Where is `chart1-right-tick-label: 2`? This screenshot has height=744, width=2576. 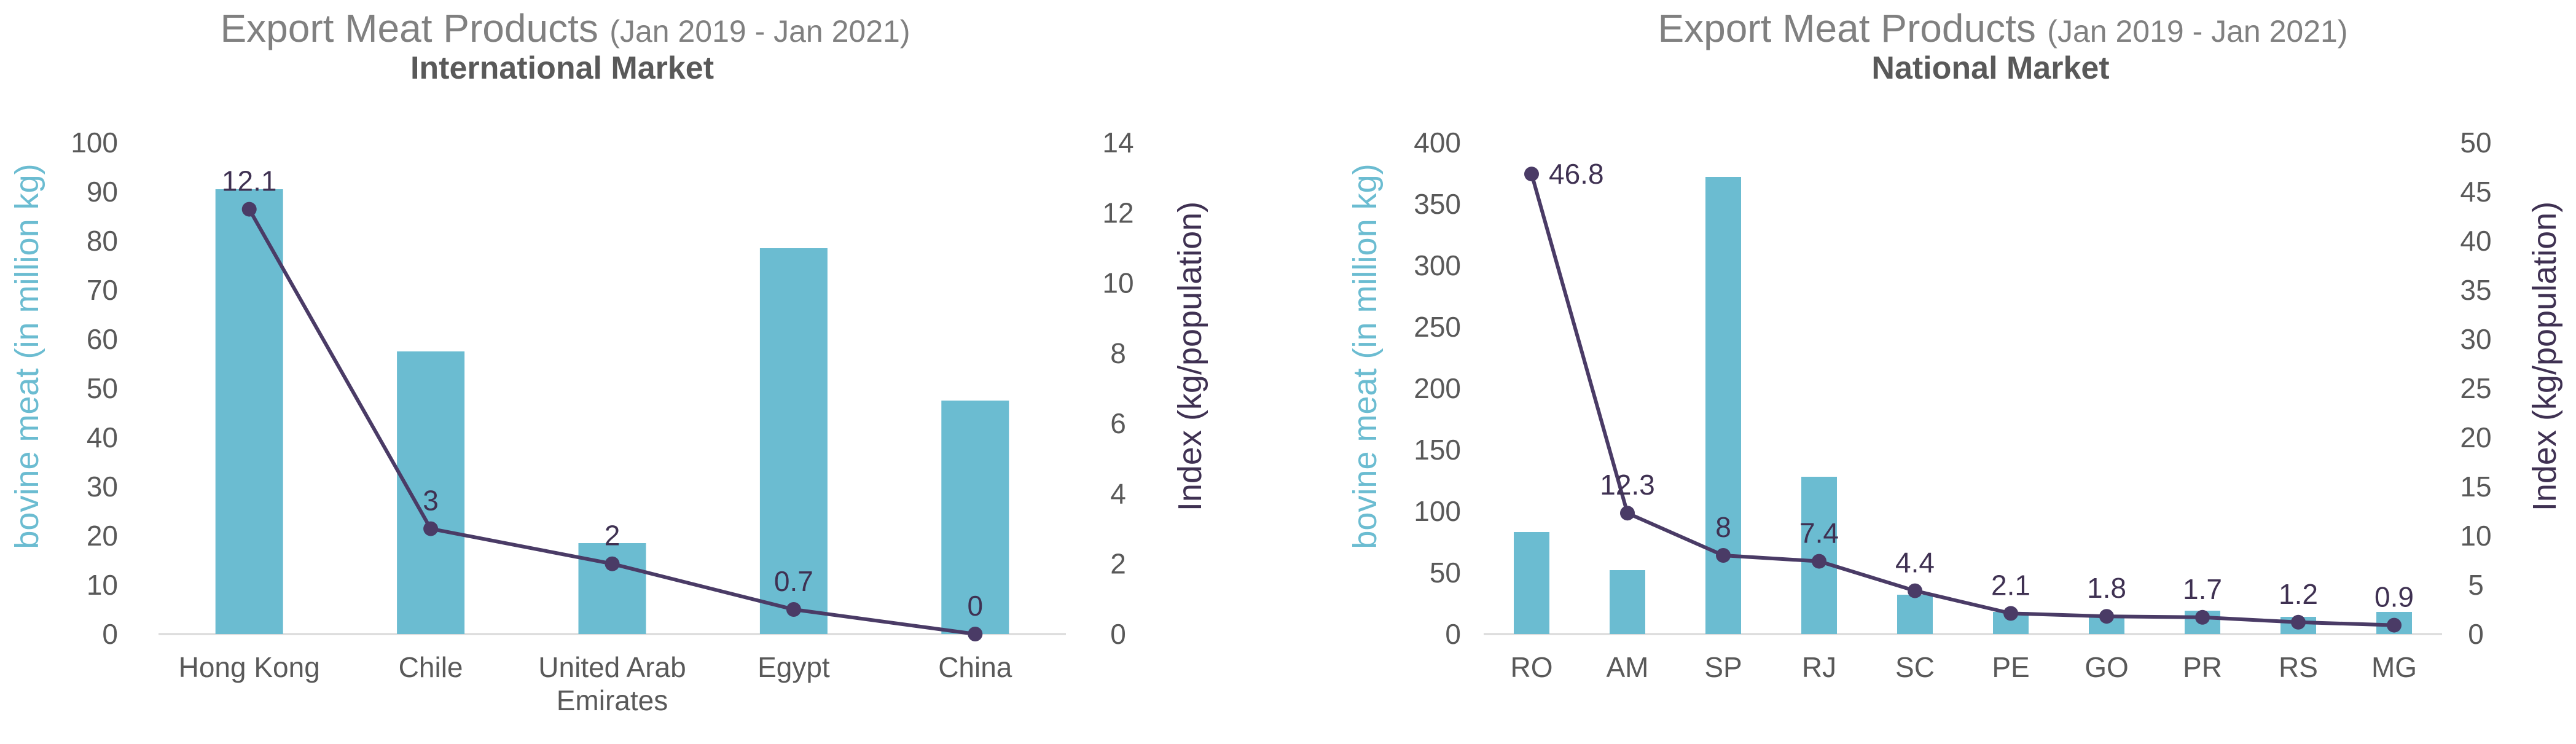 chart1-right-tick-label: 2 is located at coordinates (1118, 564).